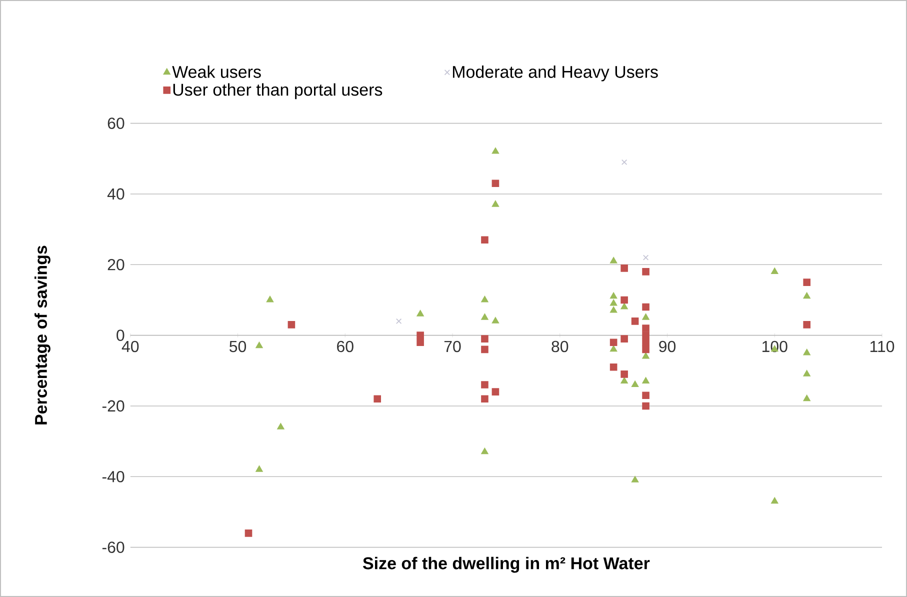 The width and height of the screenshot is (907, 597). I want to click on y-tick-label: 0, so click(120, 335).